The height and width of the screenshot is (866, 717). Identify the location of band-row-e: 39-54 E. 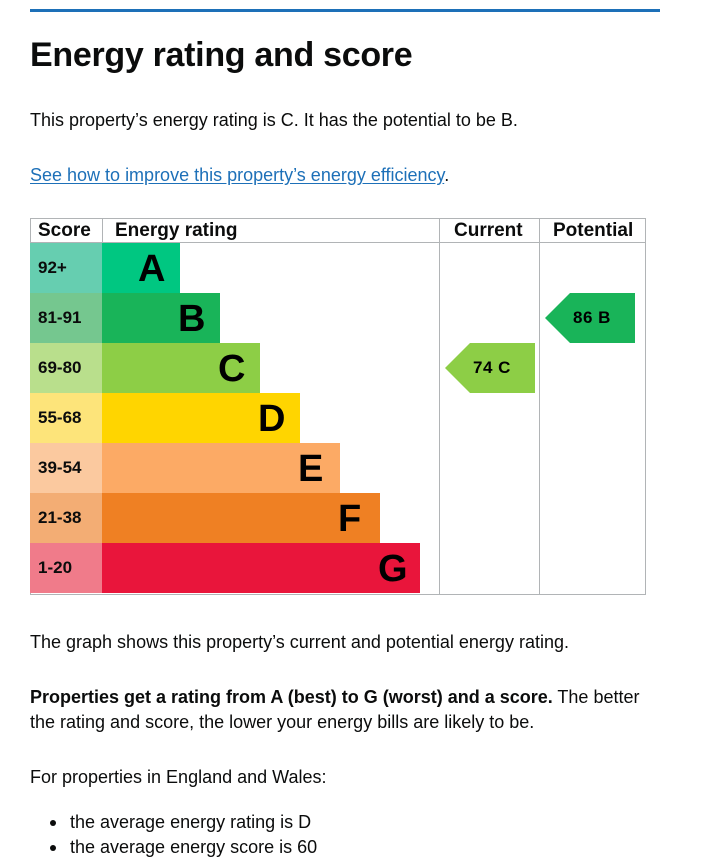
(234, 468).